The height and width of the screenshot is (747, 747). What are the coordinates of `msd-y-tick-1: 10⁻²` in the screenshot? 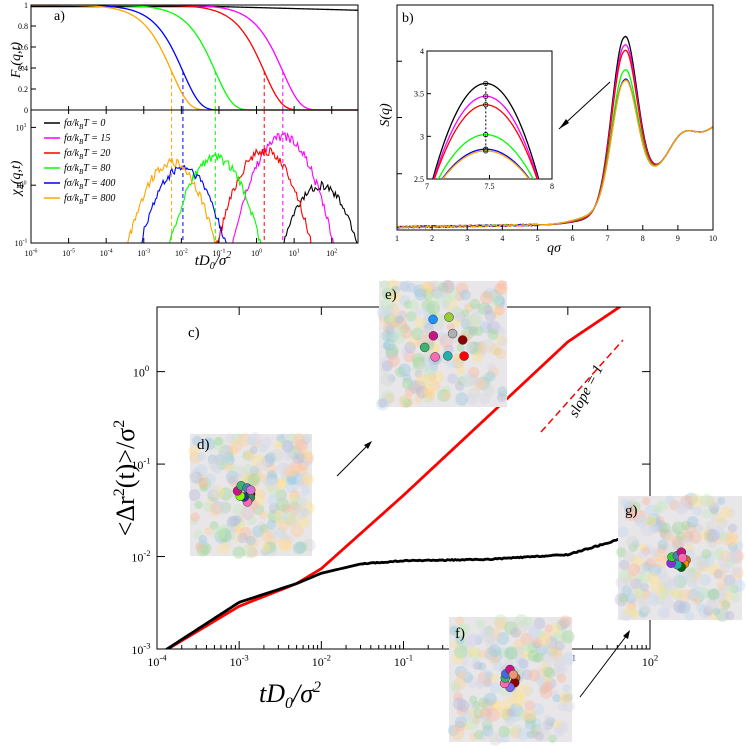 It's located at (140, 556).